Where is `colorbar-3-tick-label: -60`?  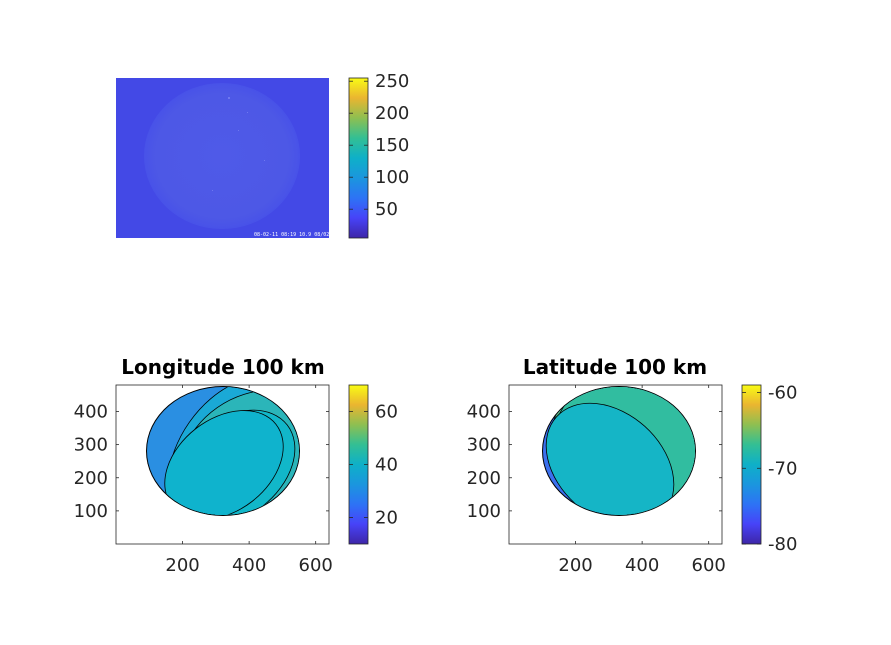 colorbar-3-tick-label: -60 is located at coordinates (782, 393).